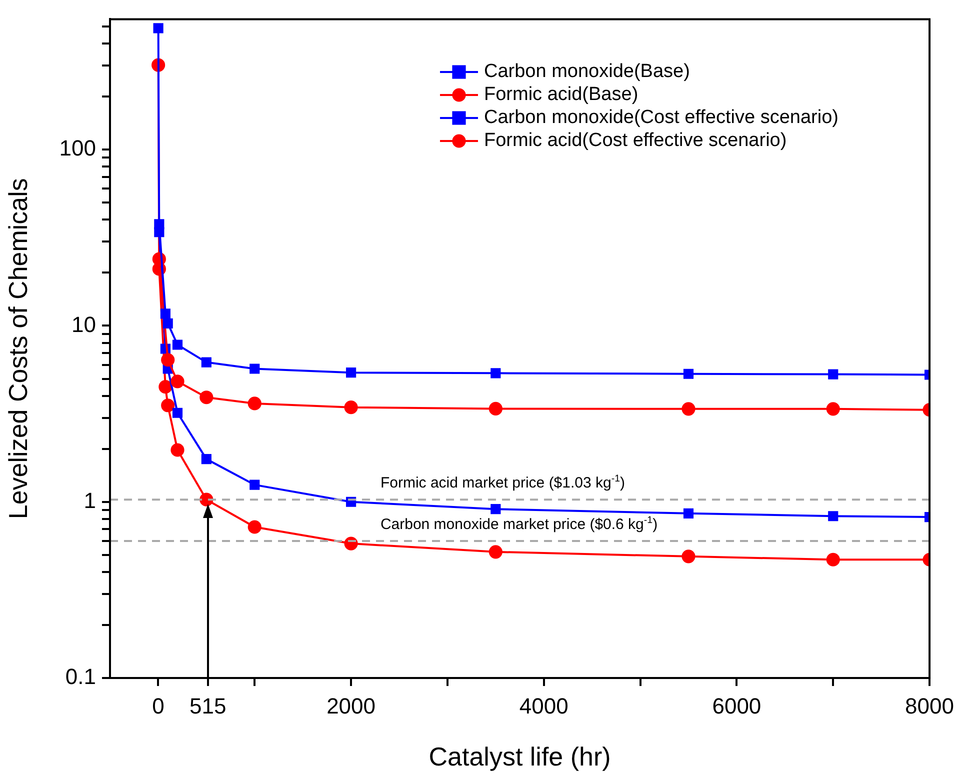  I want to click on y-tick-label: 0.1, so click(80, 677).